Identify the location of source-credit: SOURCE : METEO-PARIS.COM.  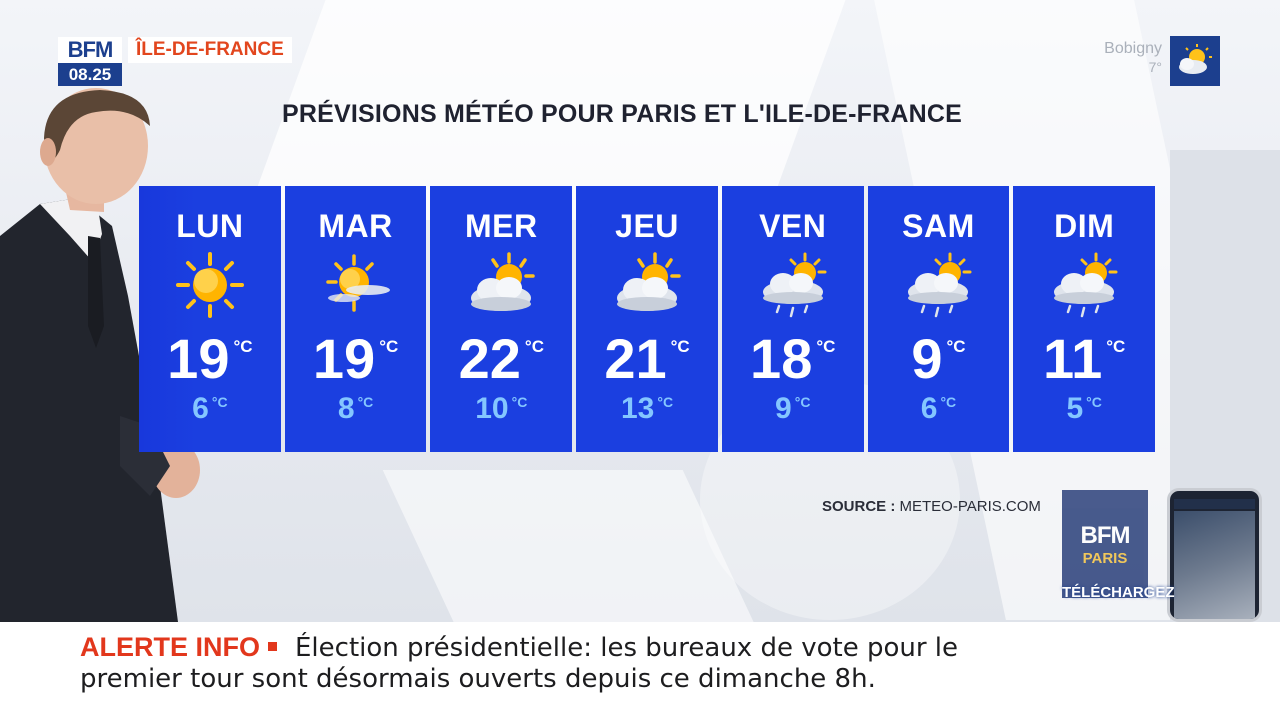
(931, 506).